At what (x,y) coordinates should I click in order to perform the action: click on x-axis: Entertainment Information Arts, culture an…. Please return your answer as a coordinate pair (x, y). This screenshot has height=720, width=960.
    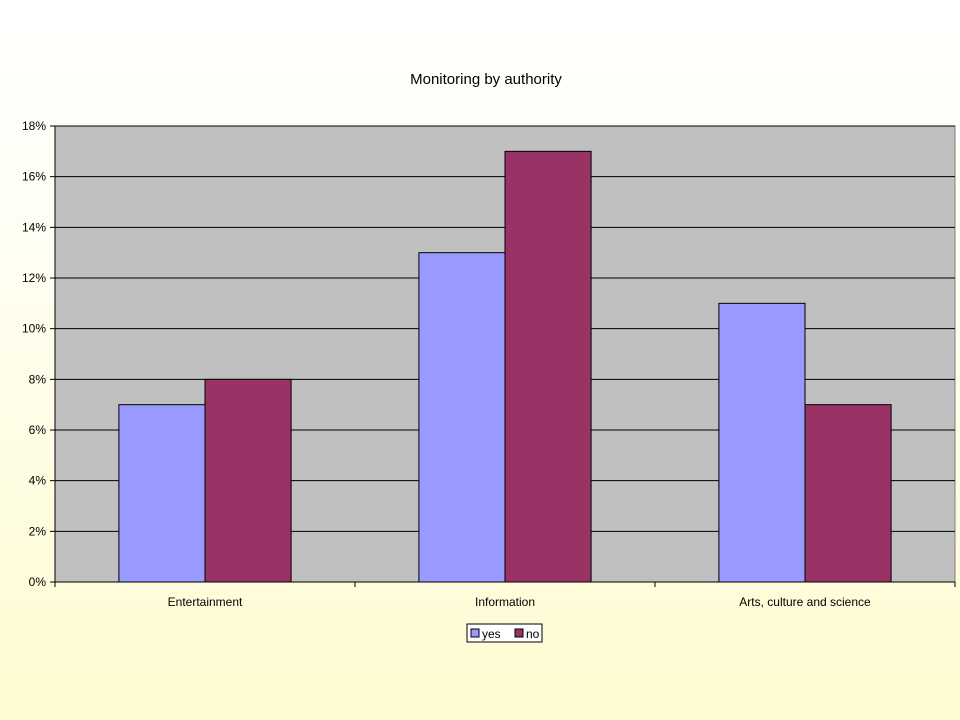
    Looking at the image, I should click on (505, 595).